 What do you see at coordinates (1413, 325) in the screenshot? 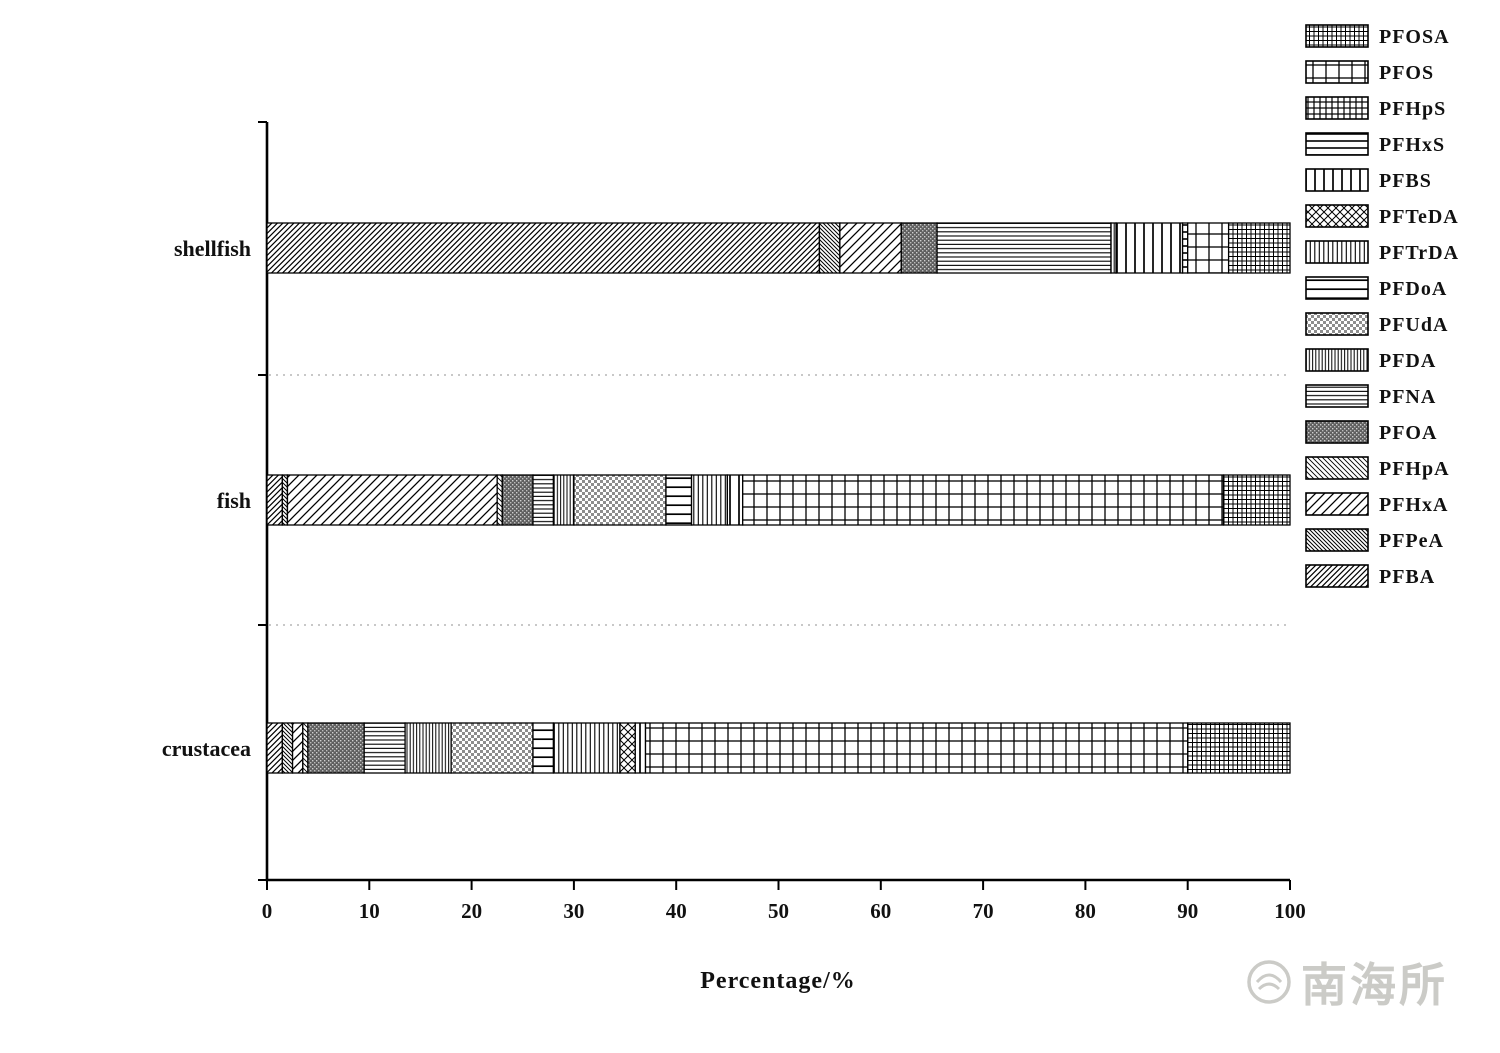
I see `legend-label-PFUdA: PFUdA` at bounding box center [1413, 325].